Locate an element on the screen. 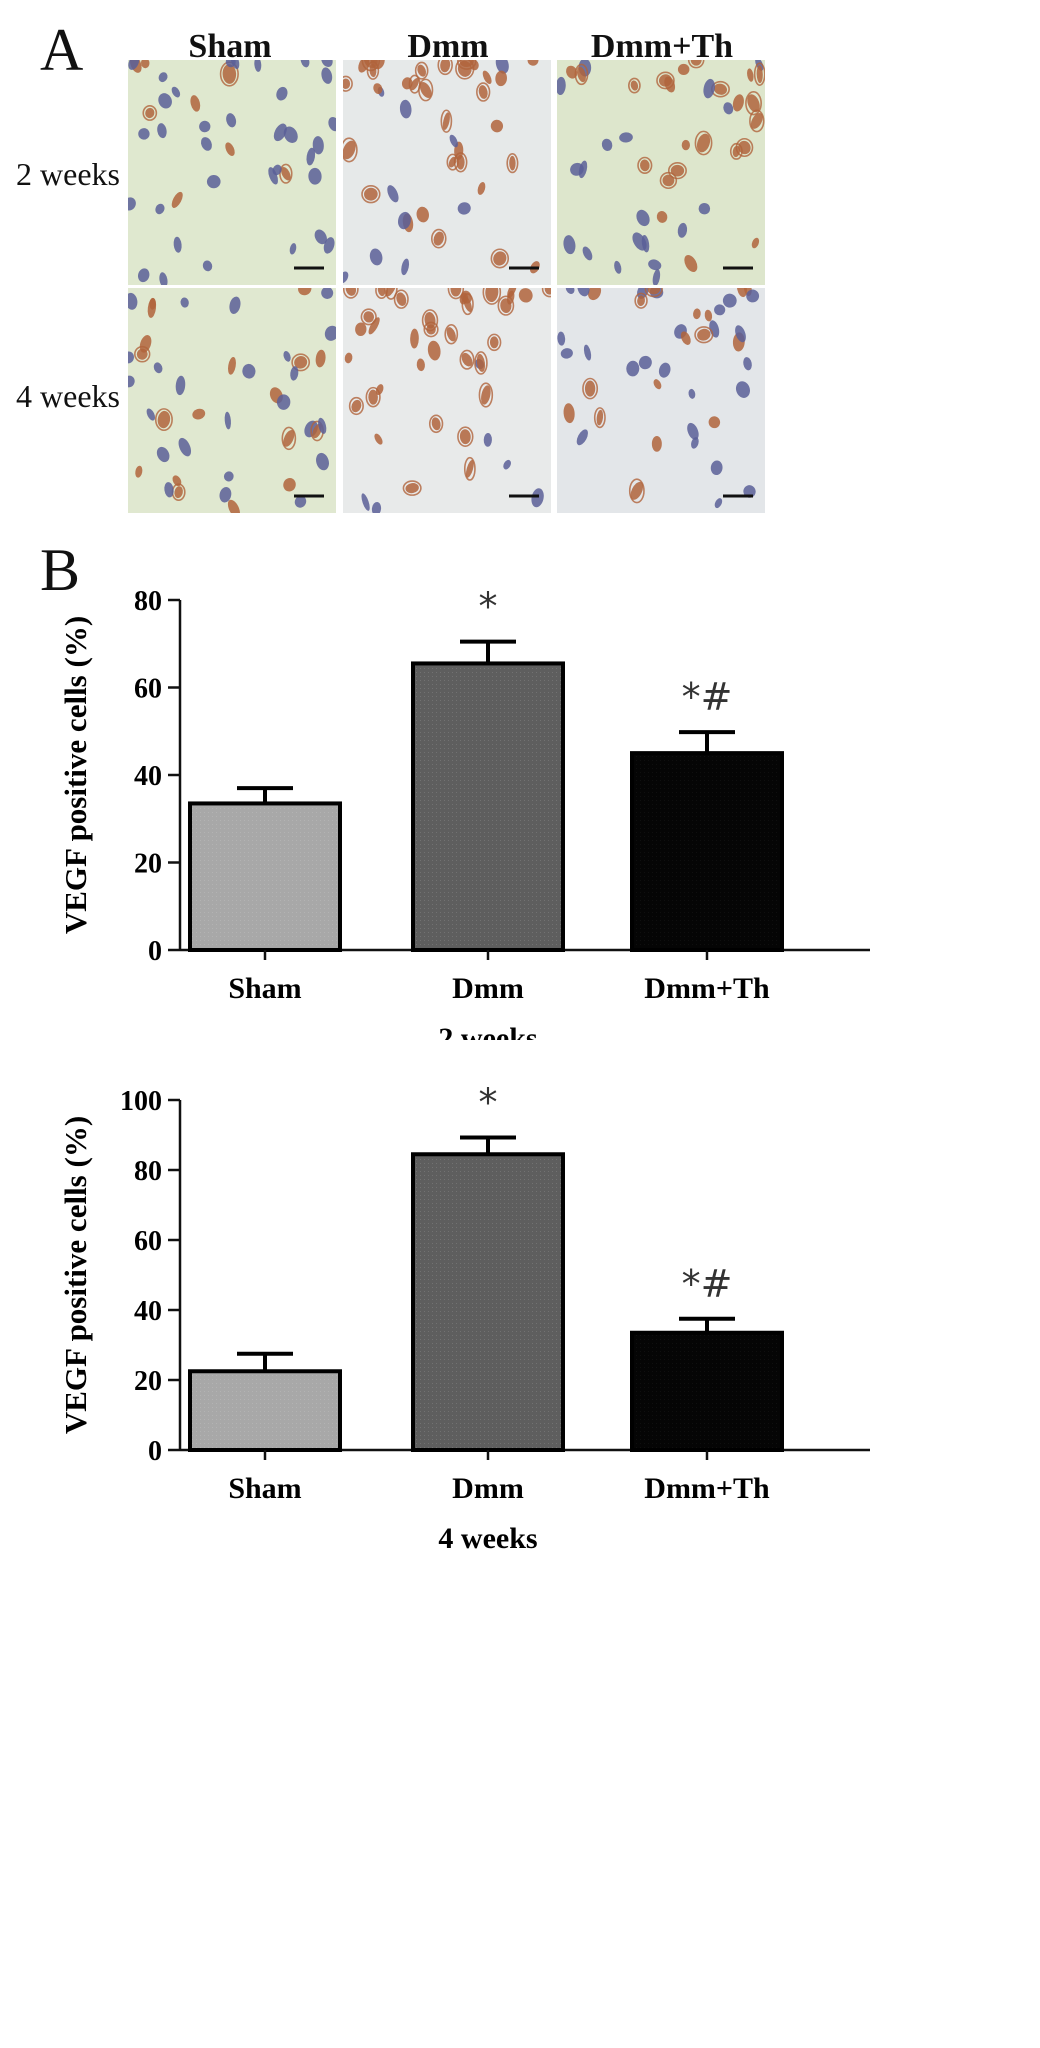 The width and height of the screenshot is (1040, 2048). chart-4w-bar-sham is located at coordinates (265, 1410).